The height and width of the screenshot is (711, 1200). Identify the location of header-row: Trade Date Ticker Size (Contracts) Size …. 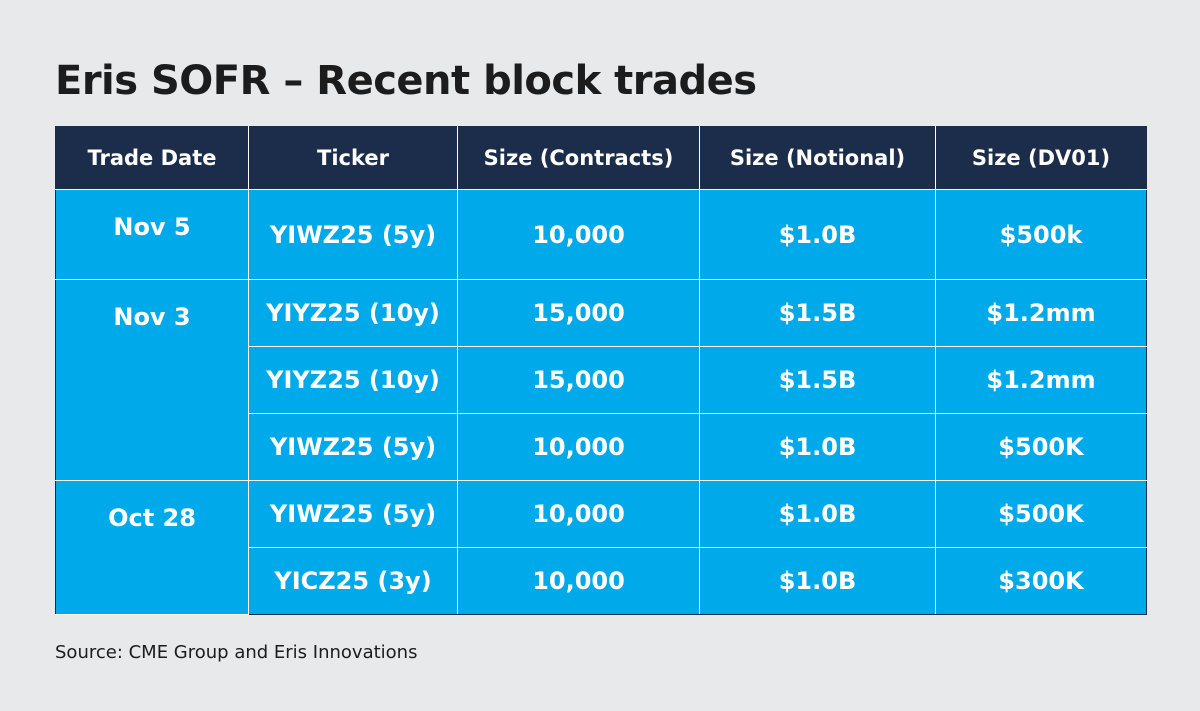
(601, 158).